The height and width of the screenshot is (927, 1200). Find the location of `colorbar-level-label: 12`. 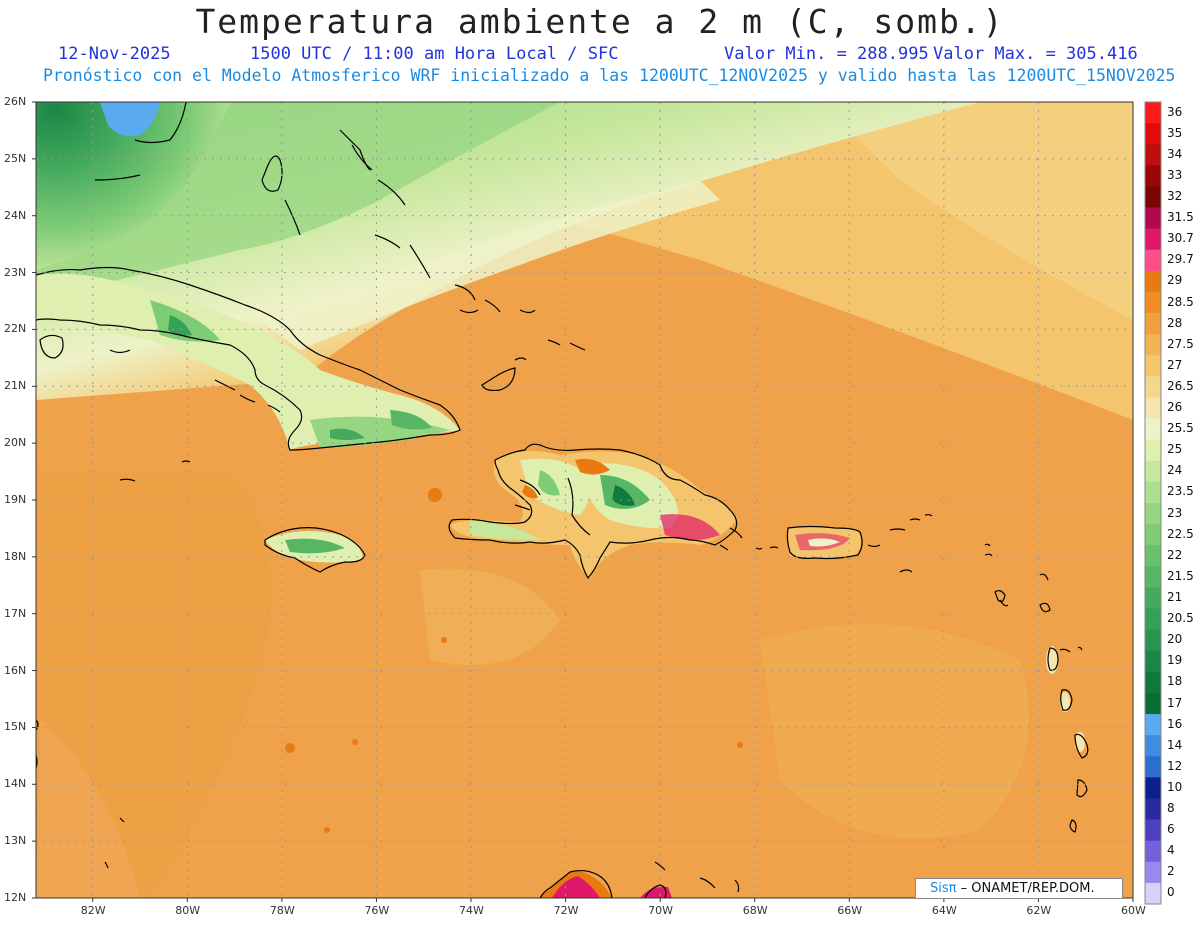

colorbar-level-label: 12 is located at coordinates (1175, 765).